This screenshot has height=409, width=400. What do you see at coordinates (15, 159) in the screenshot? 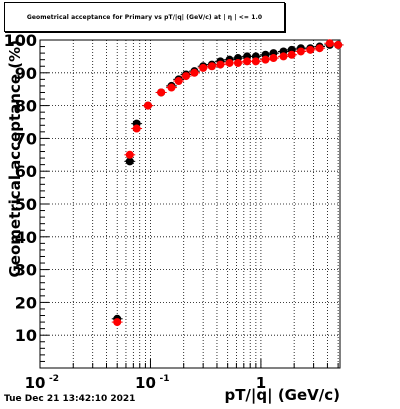
I see `y-axis-title: Geometrical acceptance (%)` at bounding box center [15, 159].